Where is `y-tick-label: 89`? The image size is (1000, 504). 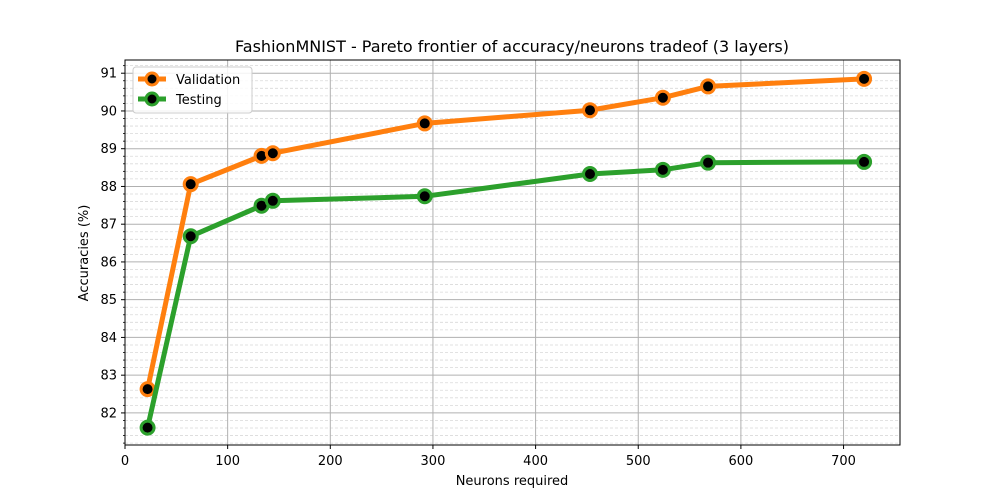 y-tick-label: 89 is located at coordinates (108, 149).